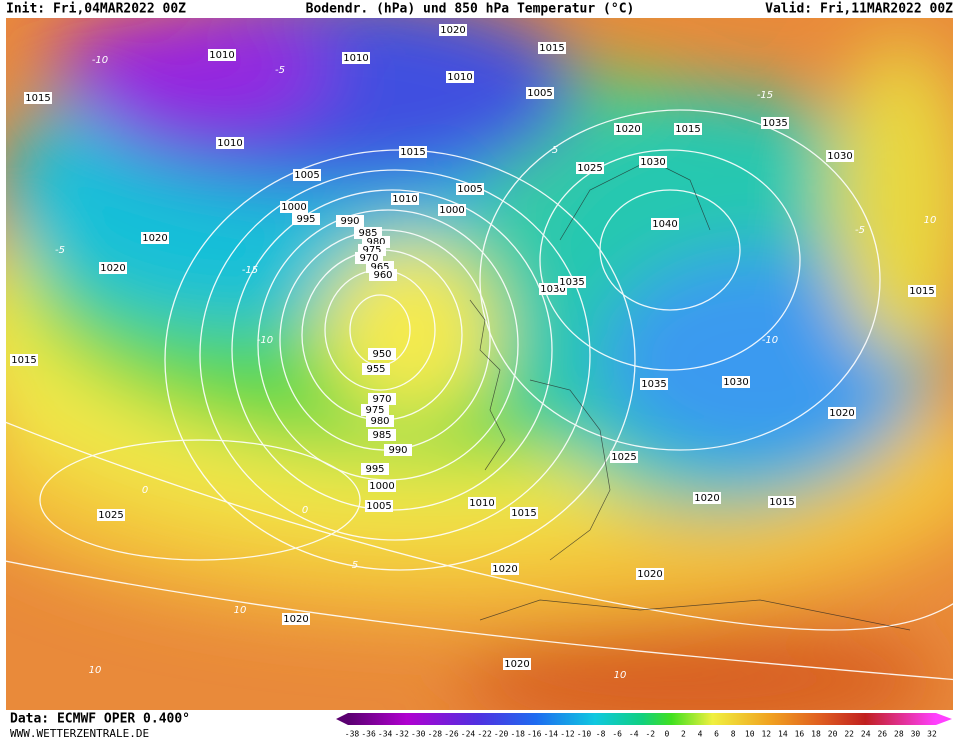 The height and width of the screenshot is (741, 959). I want to click on colorbar-tick-label: 28, so click(899, 734).